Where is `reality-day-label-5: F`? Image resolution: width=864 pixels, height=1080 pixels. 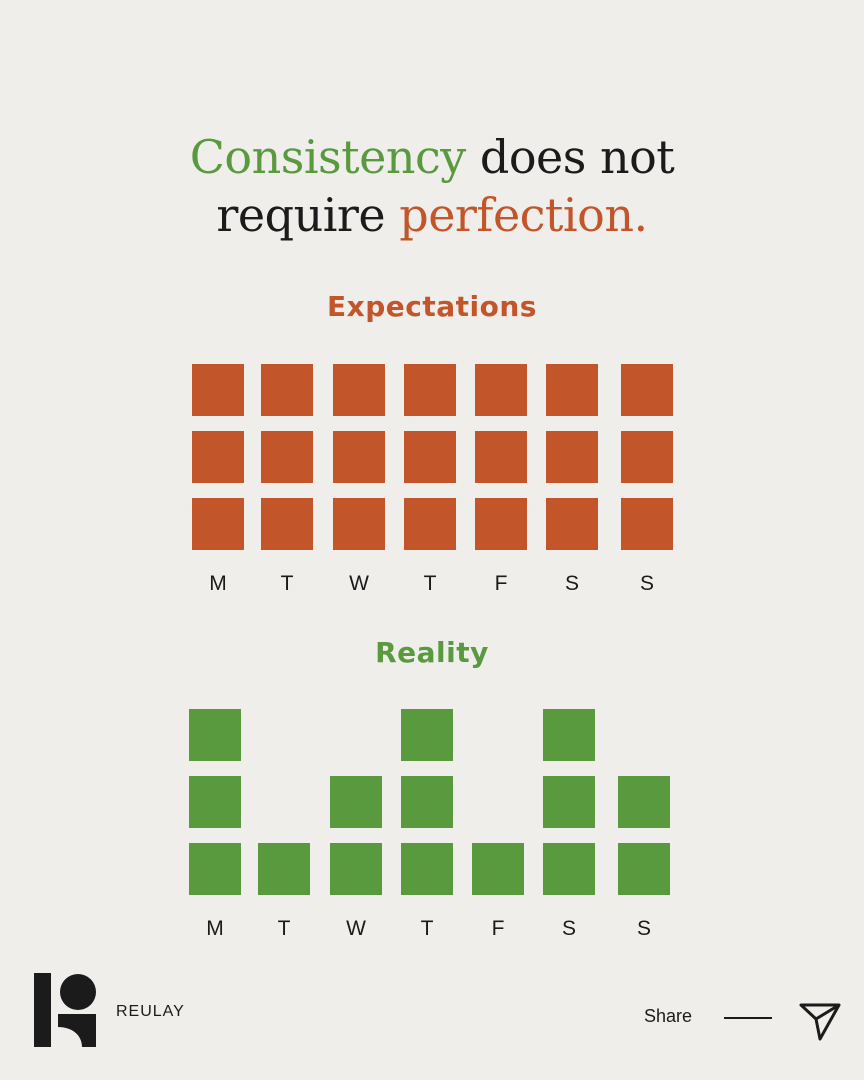 reality-day-label-5: F is located at coordinates (498, 928).